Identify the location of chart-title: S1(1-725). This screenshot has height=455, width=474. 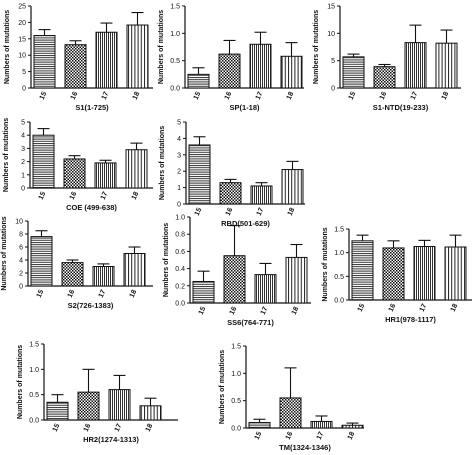
(92, 107).